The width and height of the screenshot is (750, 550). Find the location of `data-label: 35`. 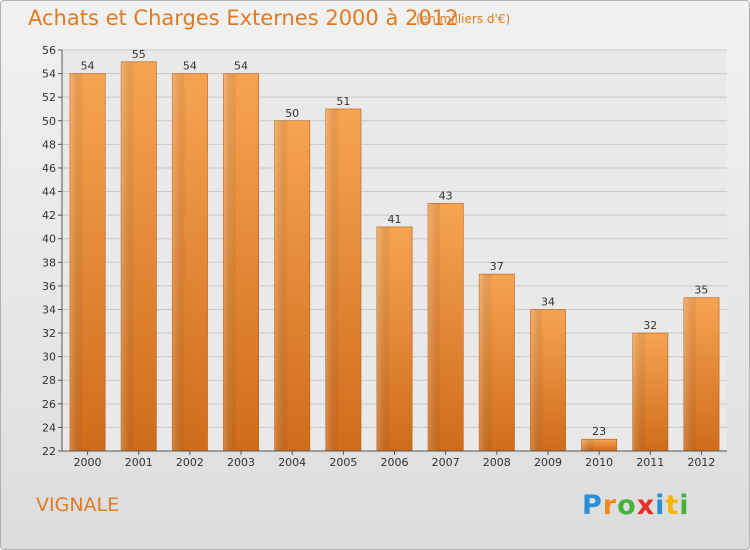

data-label: 35 is located at coordinates (701, 290).